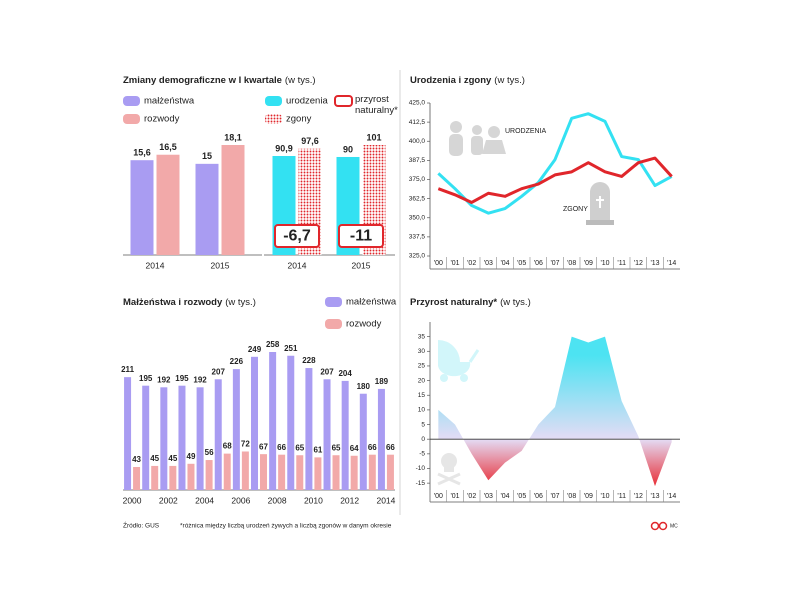 Image resolution: width=805 pixels, height=596 pixels. What do you see at coordinates (423, 424) in the screenshot?
I see `y-tick-label: 5` at bounding box center [423, 424].